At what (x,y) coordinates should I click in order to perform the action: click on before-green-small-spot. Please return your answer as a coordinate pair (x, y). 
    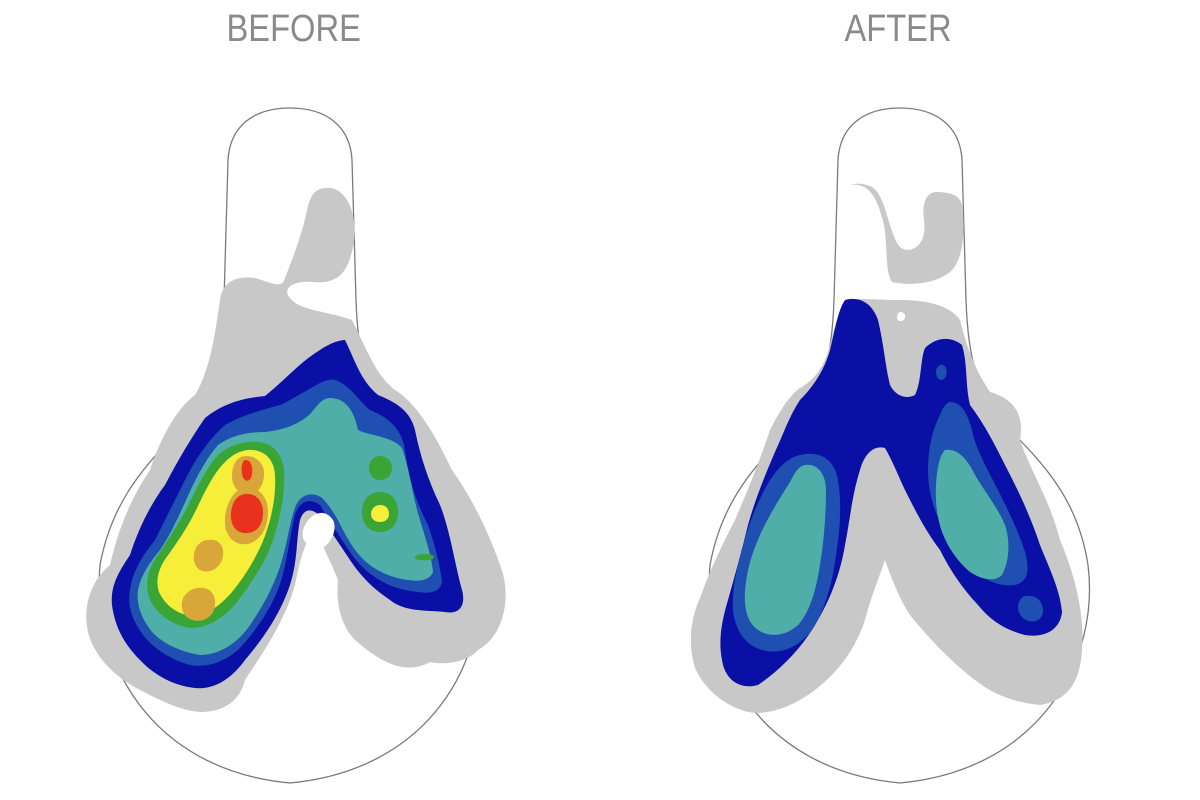
    Looking at the image, I should click on (424, 557).